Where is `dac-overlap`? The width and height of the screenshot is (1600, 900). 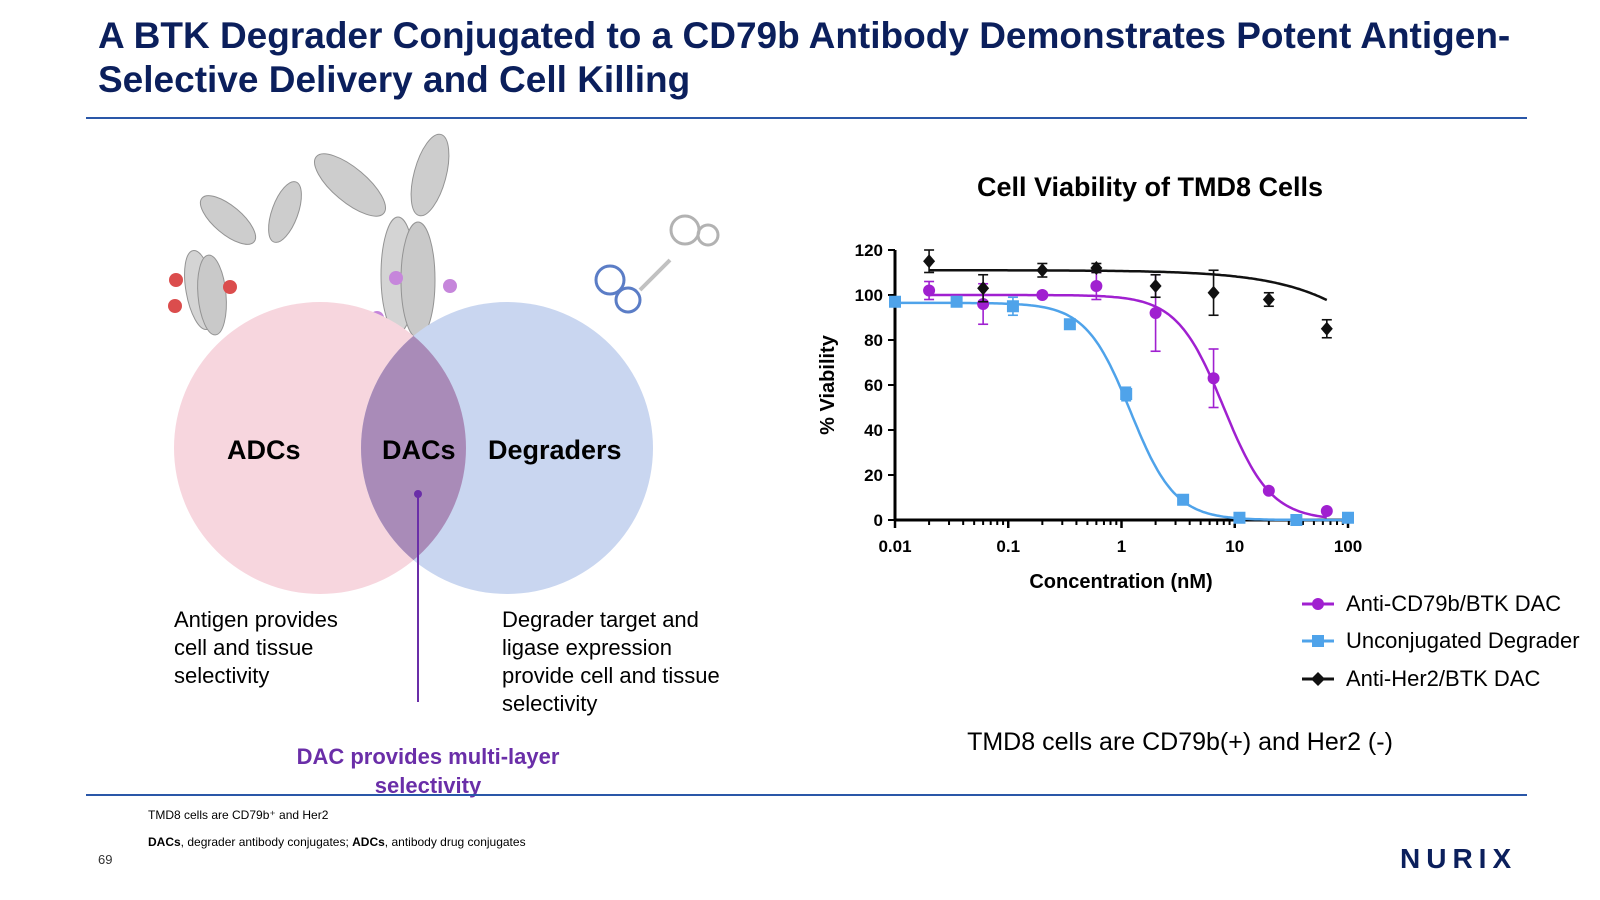 dac-overlap is located at coordinates (413, 448).